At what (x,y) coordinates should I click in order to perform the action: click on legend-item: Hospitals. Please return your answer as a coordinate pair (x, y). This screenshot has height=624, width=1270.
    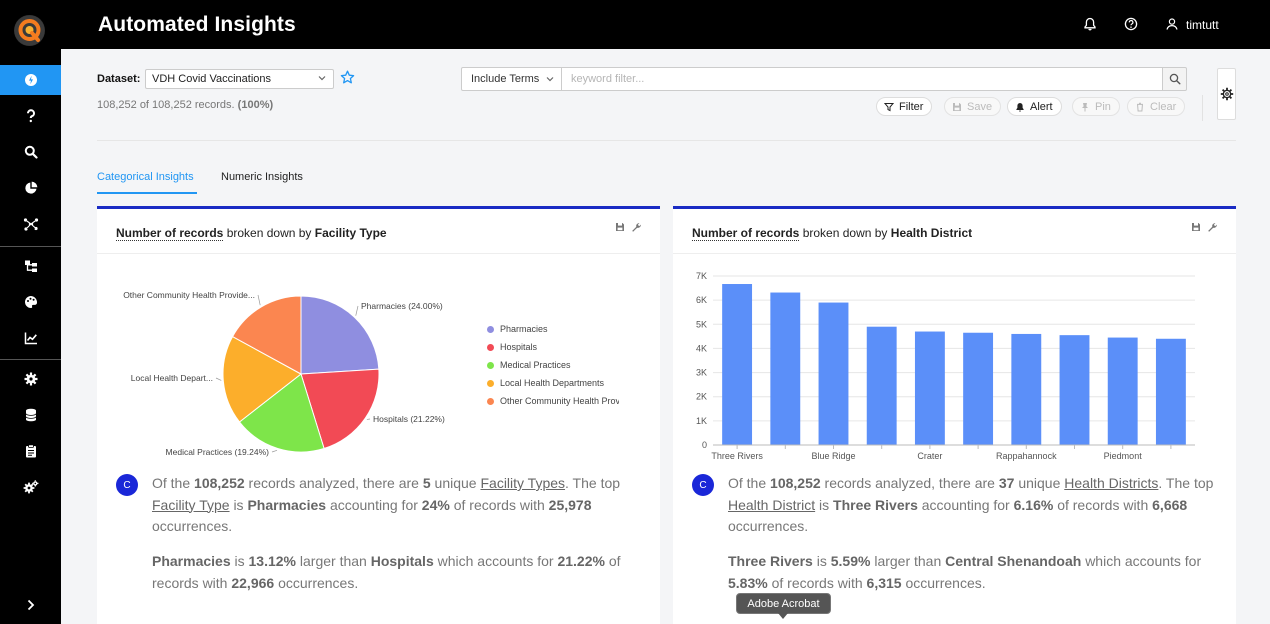
    Looking at the image, I should click on (553, 347).